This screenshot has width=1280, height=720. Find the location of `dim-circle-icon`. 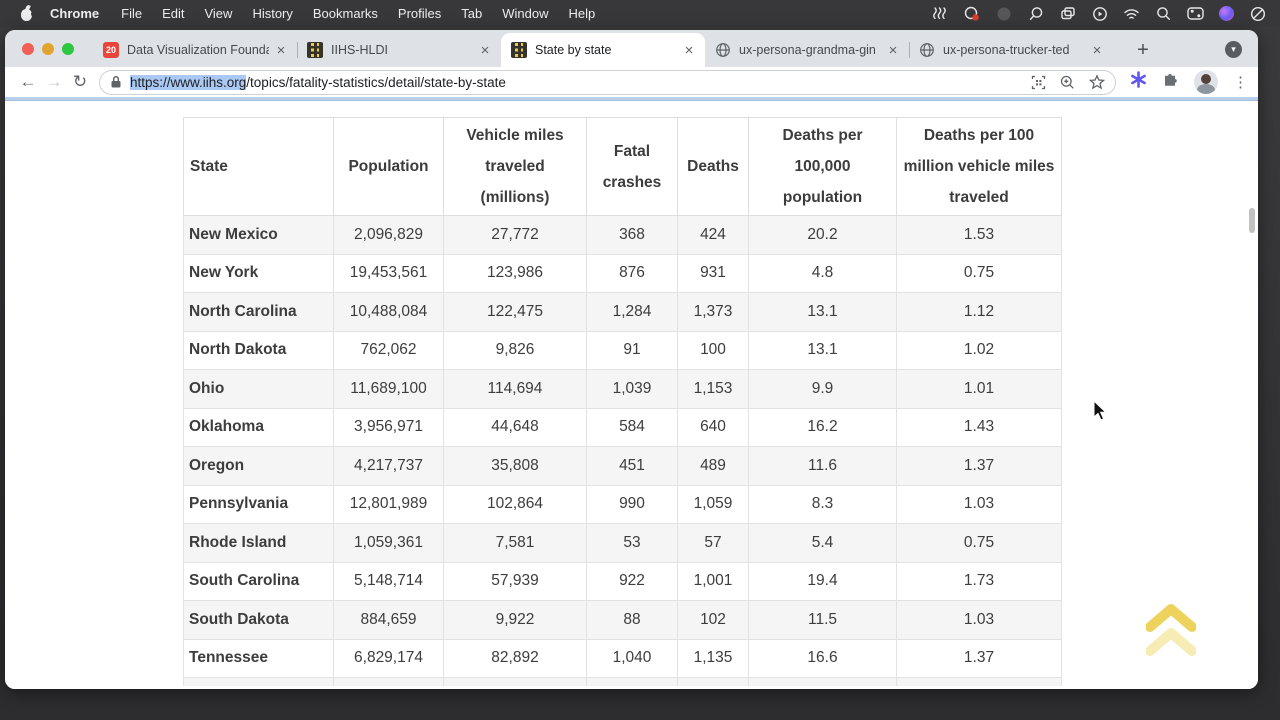

dim-circle-icon is located at coordinates (1003, 13).